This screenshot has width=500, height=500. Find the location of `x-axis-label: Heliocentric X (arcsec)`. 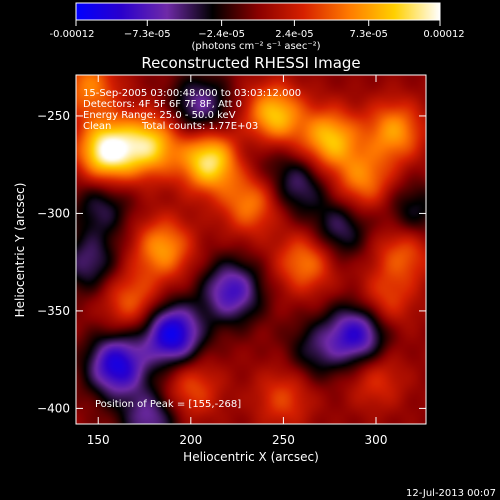

x-axis-label: Heliocentric X (arcsec) is located at coordinates (251, 457).